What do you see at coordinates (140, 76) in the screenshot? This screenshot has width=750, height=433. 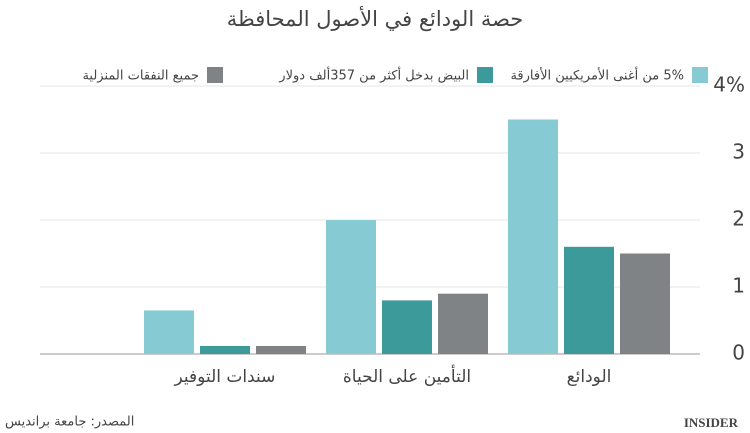 I see `legend-label: جميع النفقات المنزلية` at bounding box center [140, 76].